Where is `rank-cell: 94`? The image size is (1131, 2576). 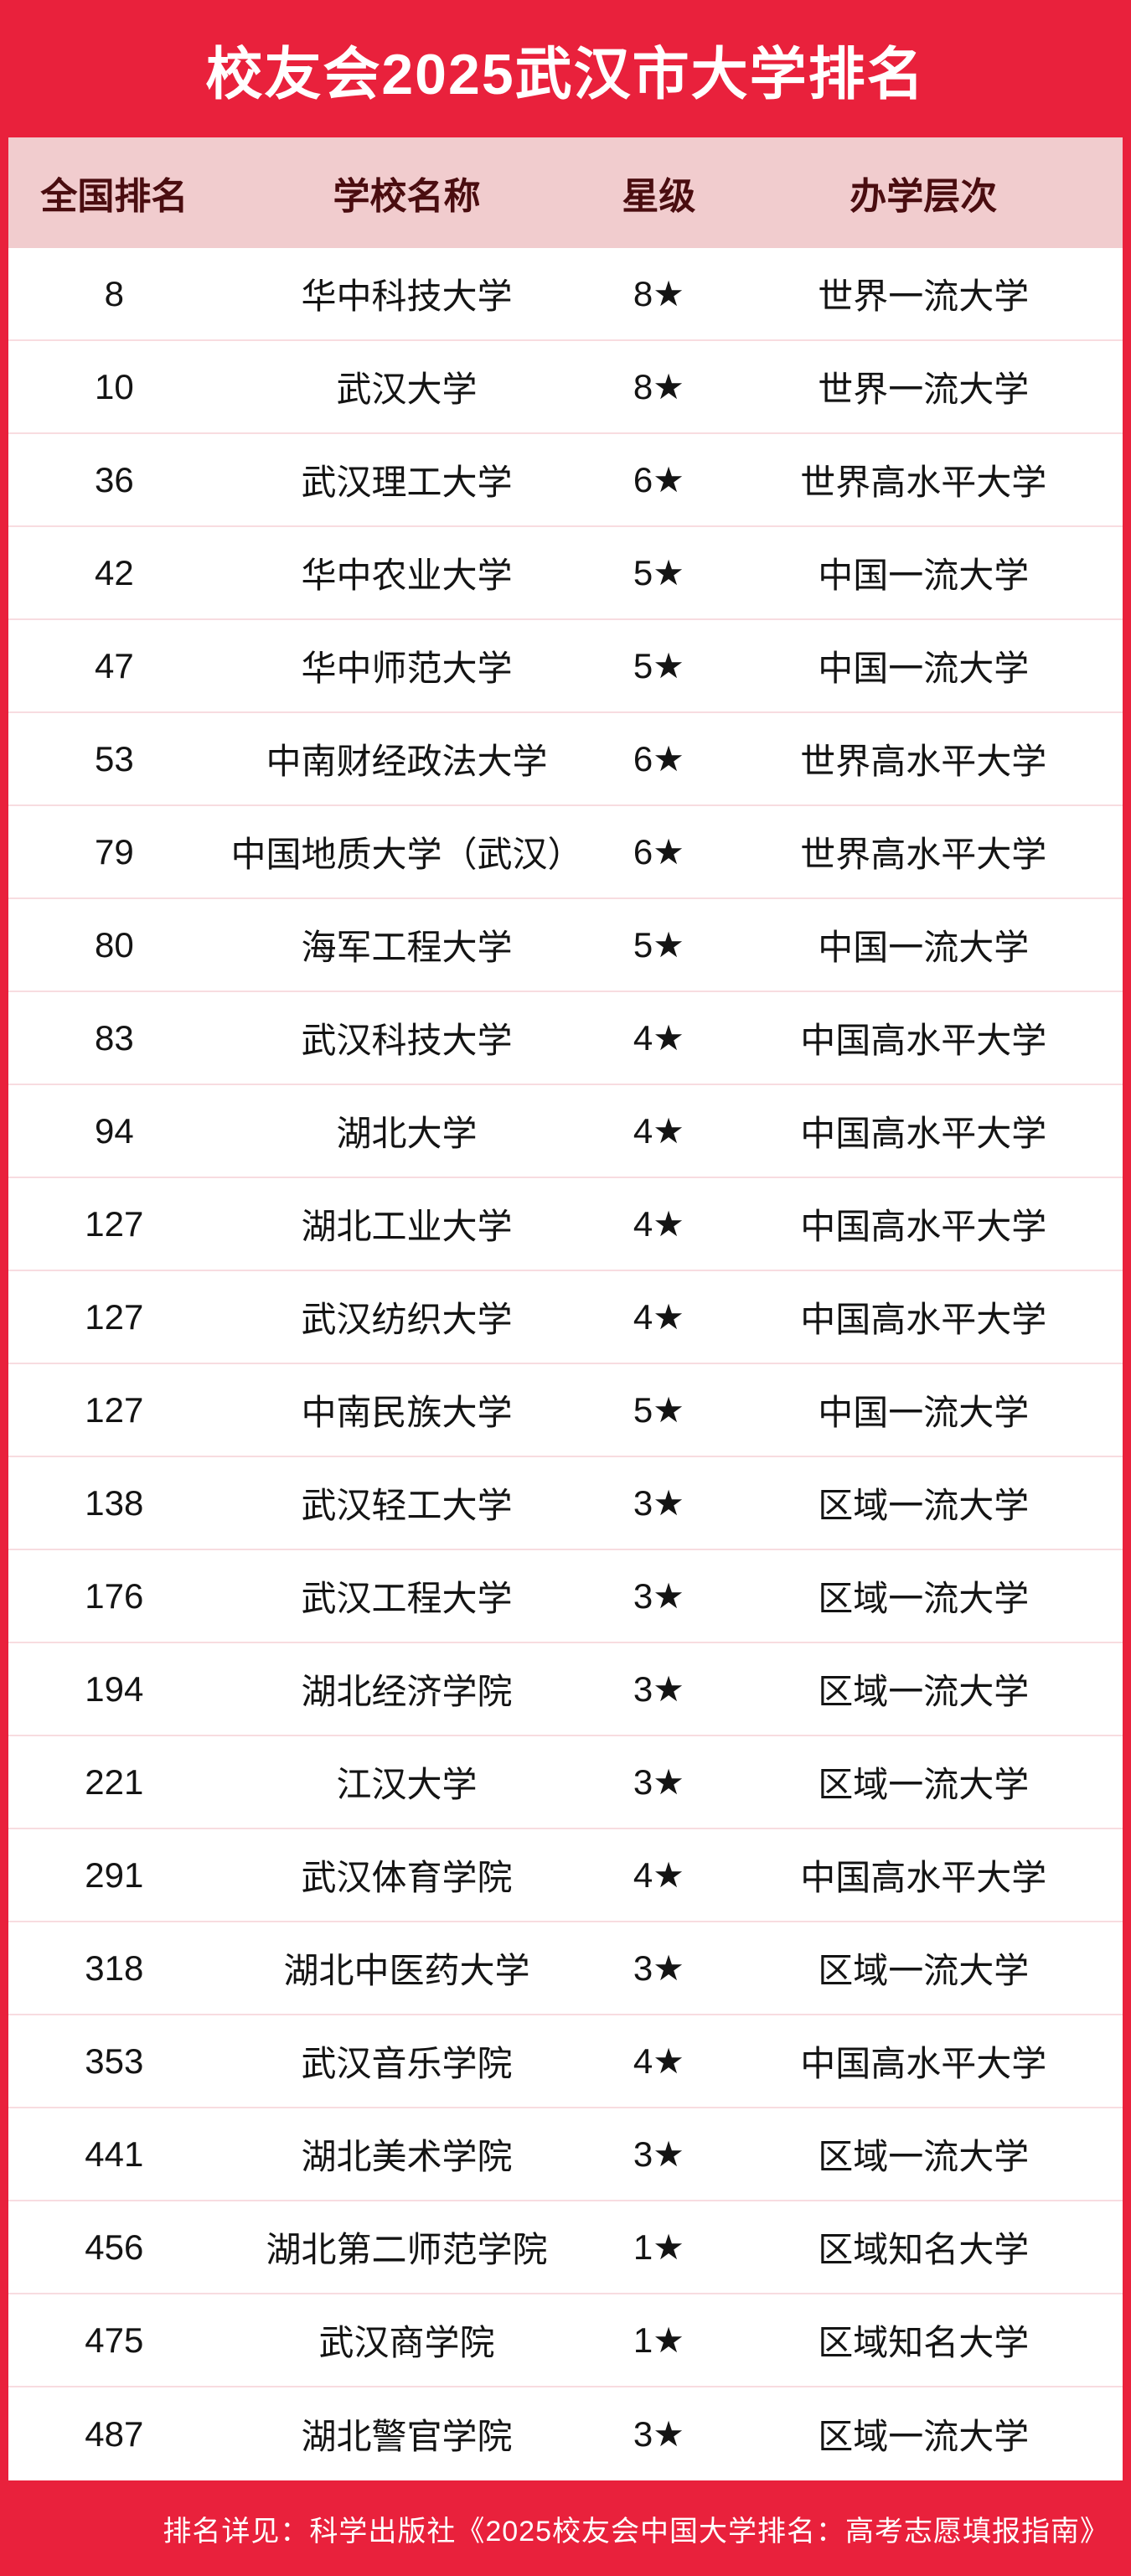 rank-cell: 94 is located at coordinates (114, 1130).